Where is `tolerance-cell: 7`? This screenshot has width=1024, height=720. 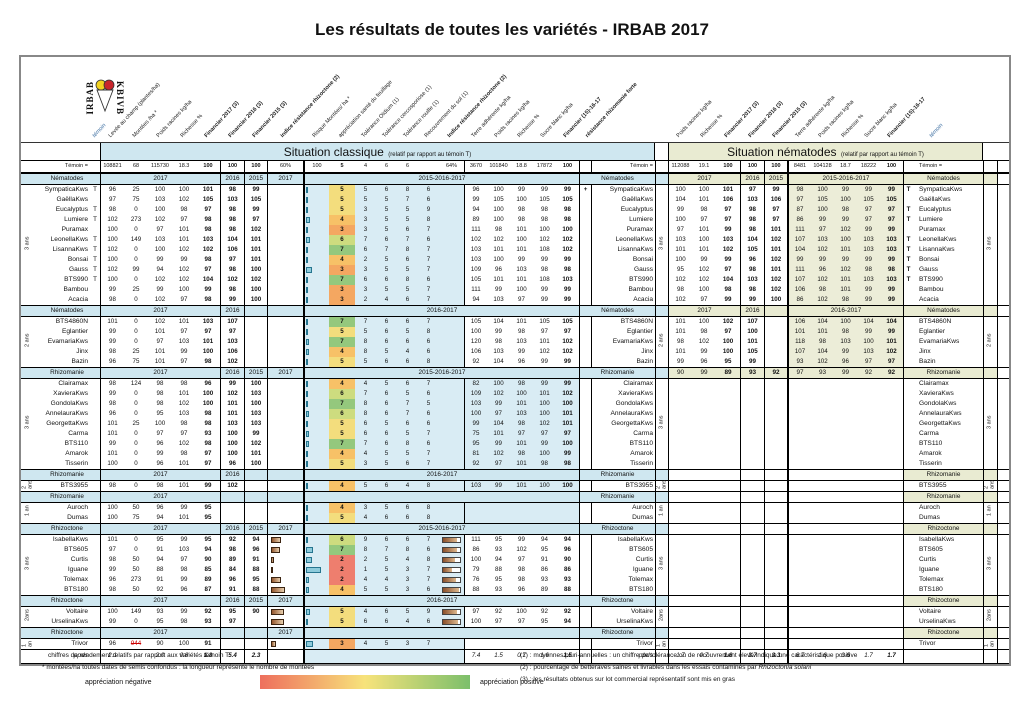 tolerance-cell: 7 is located at coordinates (386, 550).